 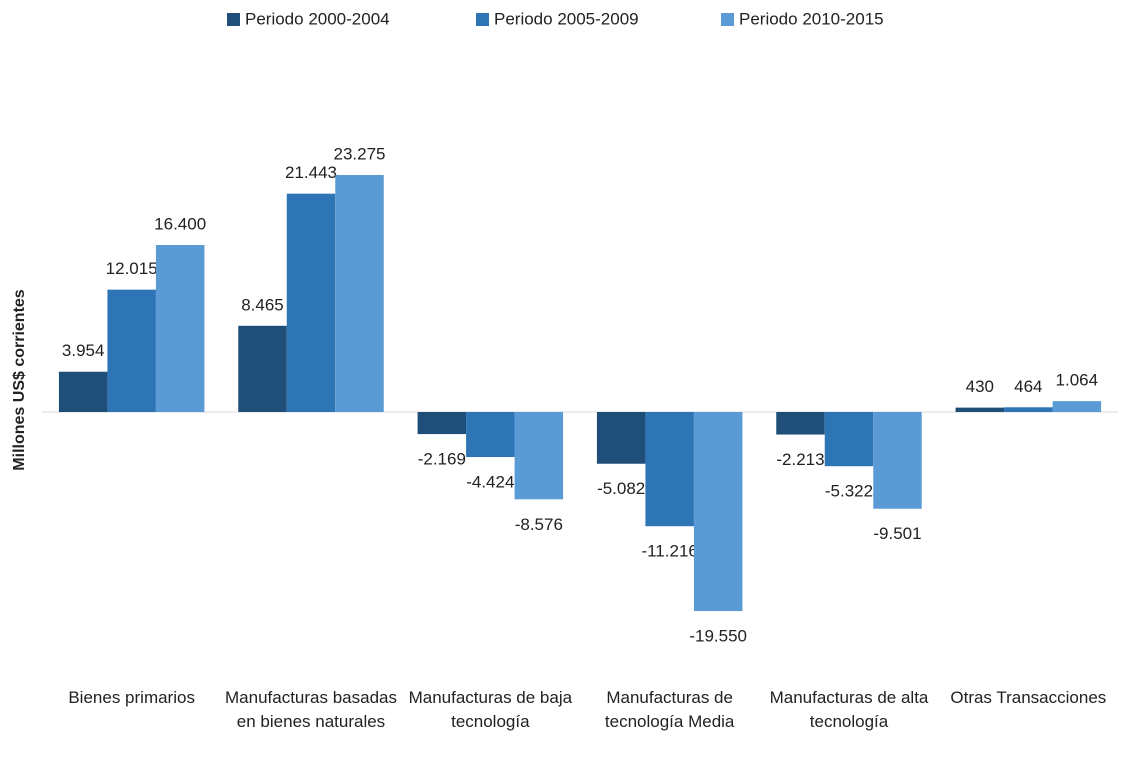 What do you see at coordinates (490, 709) in the screenshot?
I see `x-tick-label: Manufacturas de baja tecnología` at bounding box center [490, 709].